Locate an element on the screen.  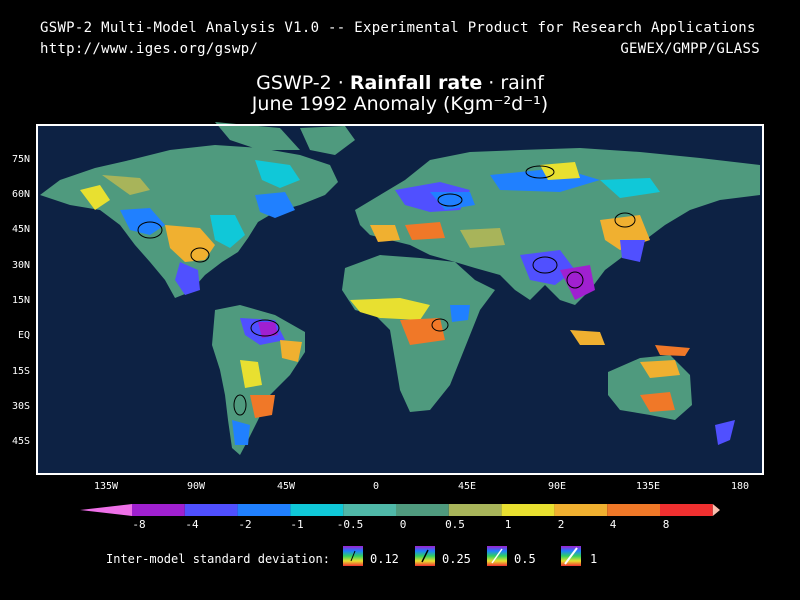
lon-label: 0 is located at coordinates (376, 486).